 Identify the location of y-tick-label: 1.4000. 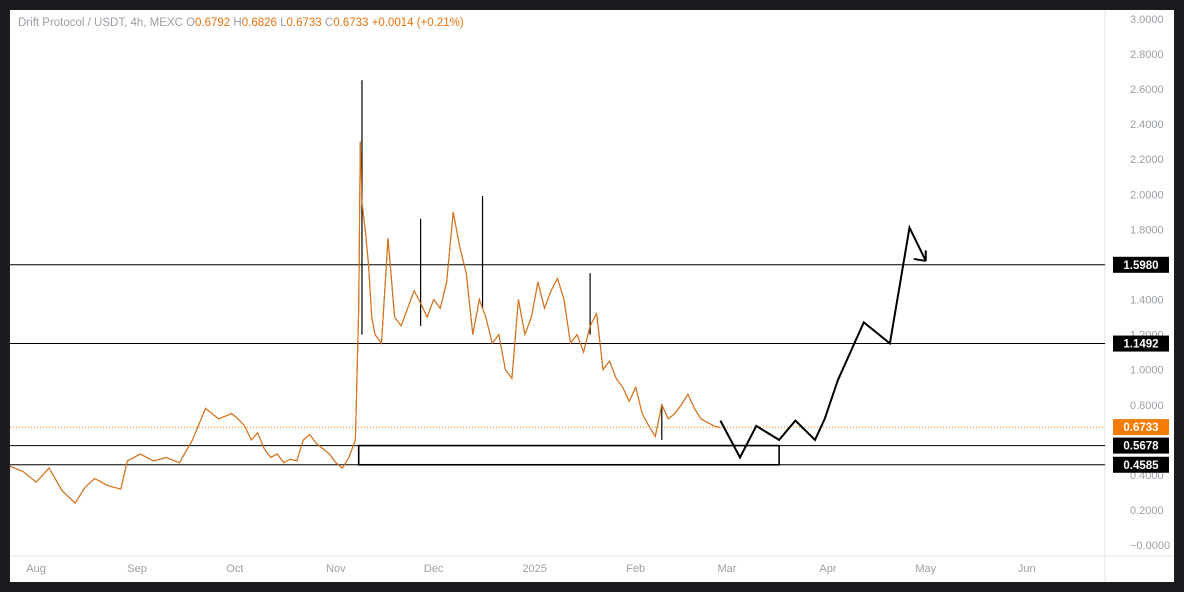
(1147, 301).